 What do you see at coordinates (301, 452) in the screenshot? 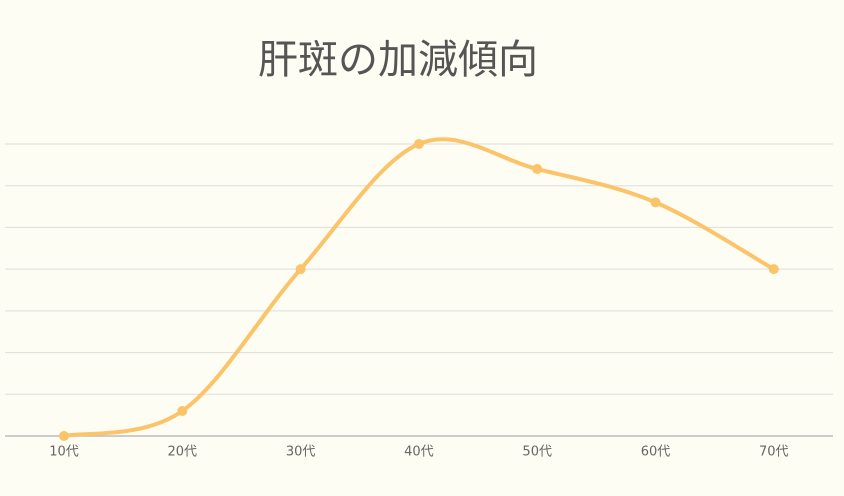
I see `x-tick-label: 30代` at bounding box center [301, 452].